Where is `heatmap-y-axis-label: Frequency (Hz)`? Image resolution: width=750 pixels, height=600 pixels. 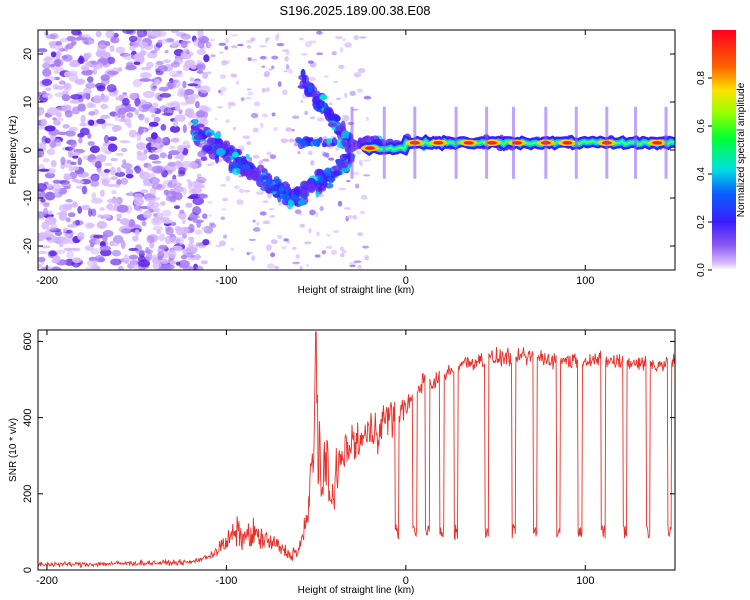 heatmap-y-axis-label: Frequency (Hz) is located at coordinates (13, 150).